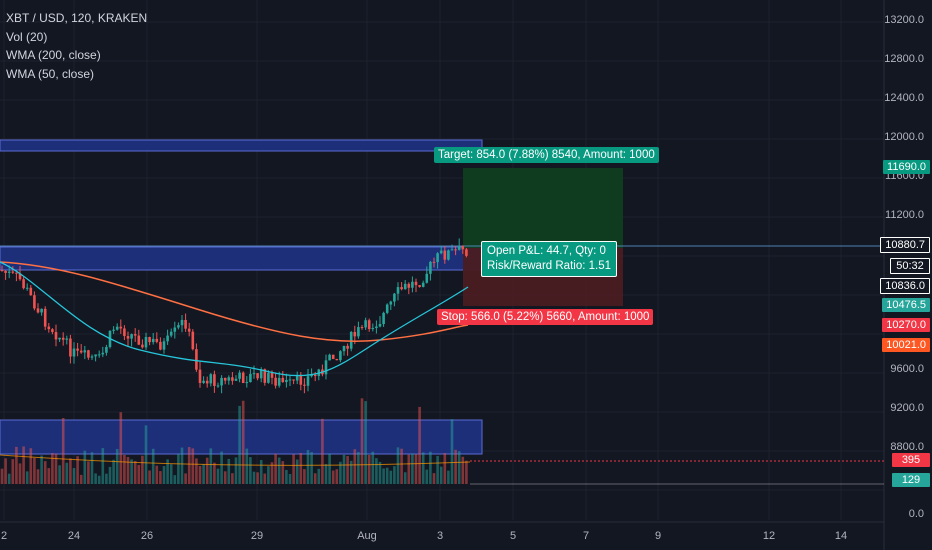  I want to click on y-tick: 12000.0, so click(904, 137).